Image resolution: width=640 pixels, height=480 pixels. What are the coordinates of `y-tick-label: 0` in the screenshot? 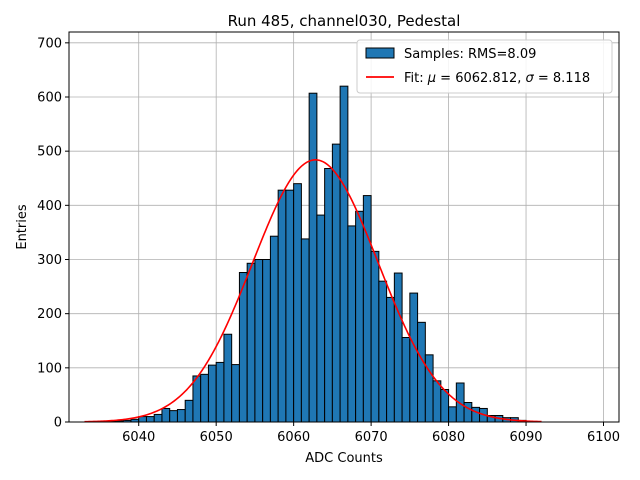 It's located at (58, 423).